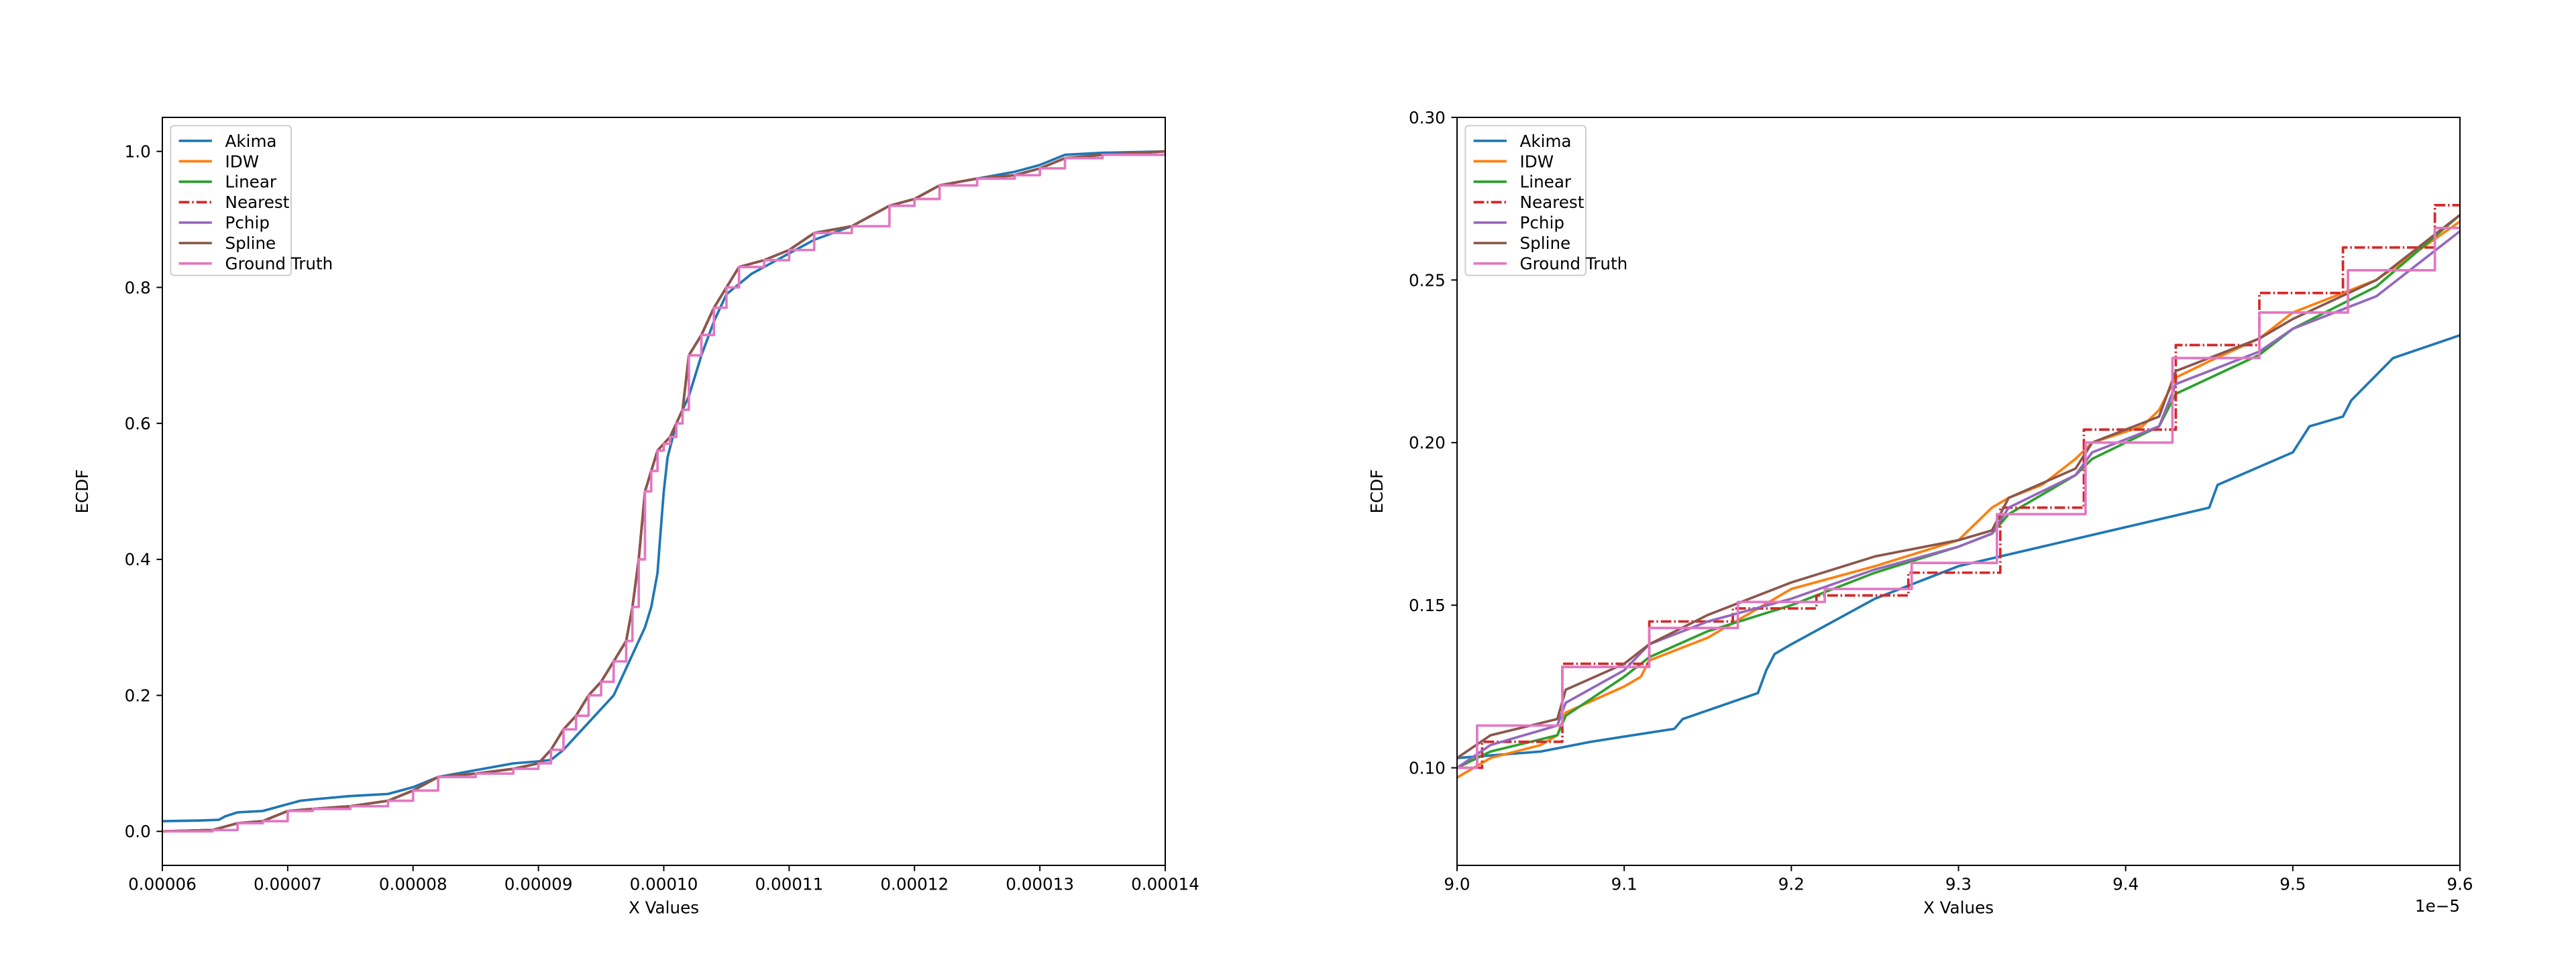 Image resolution: width=2576 pixels, height=966 pixels. What do you see at coordinates (1165, 884) in the screenshot?
I see `x-tick-label: 0.00014` at bounding box center [1165, 884].